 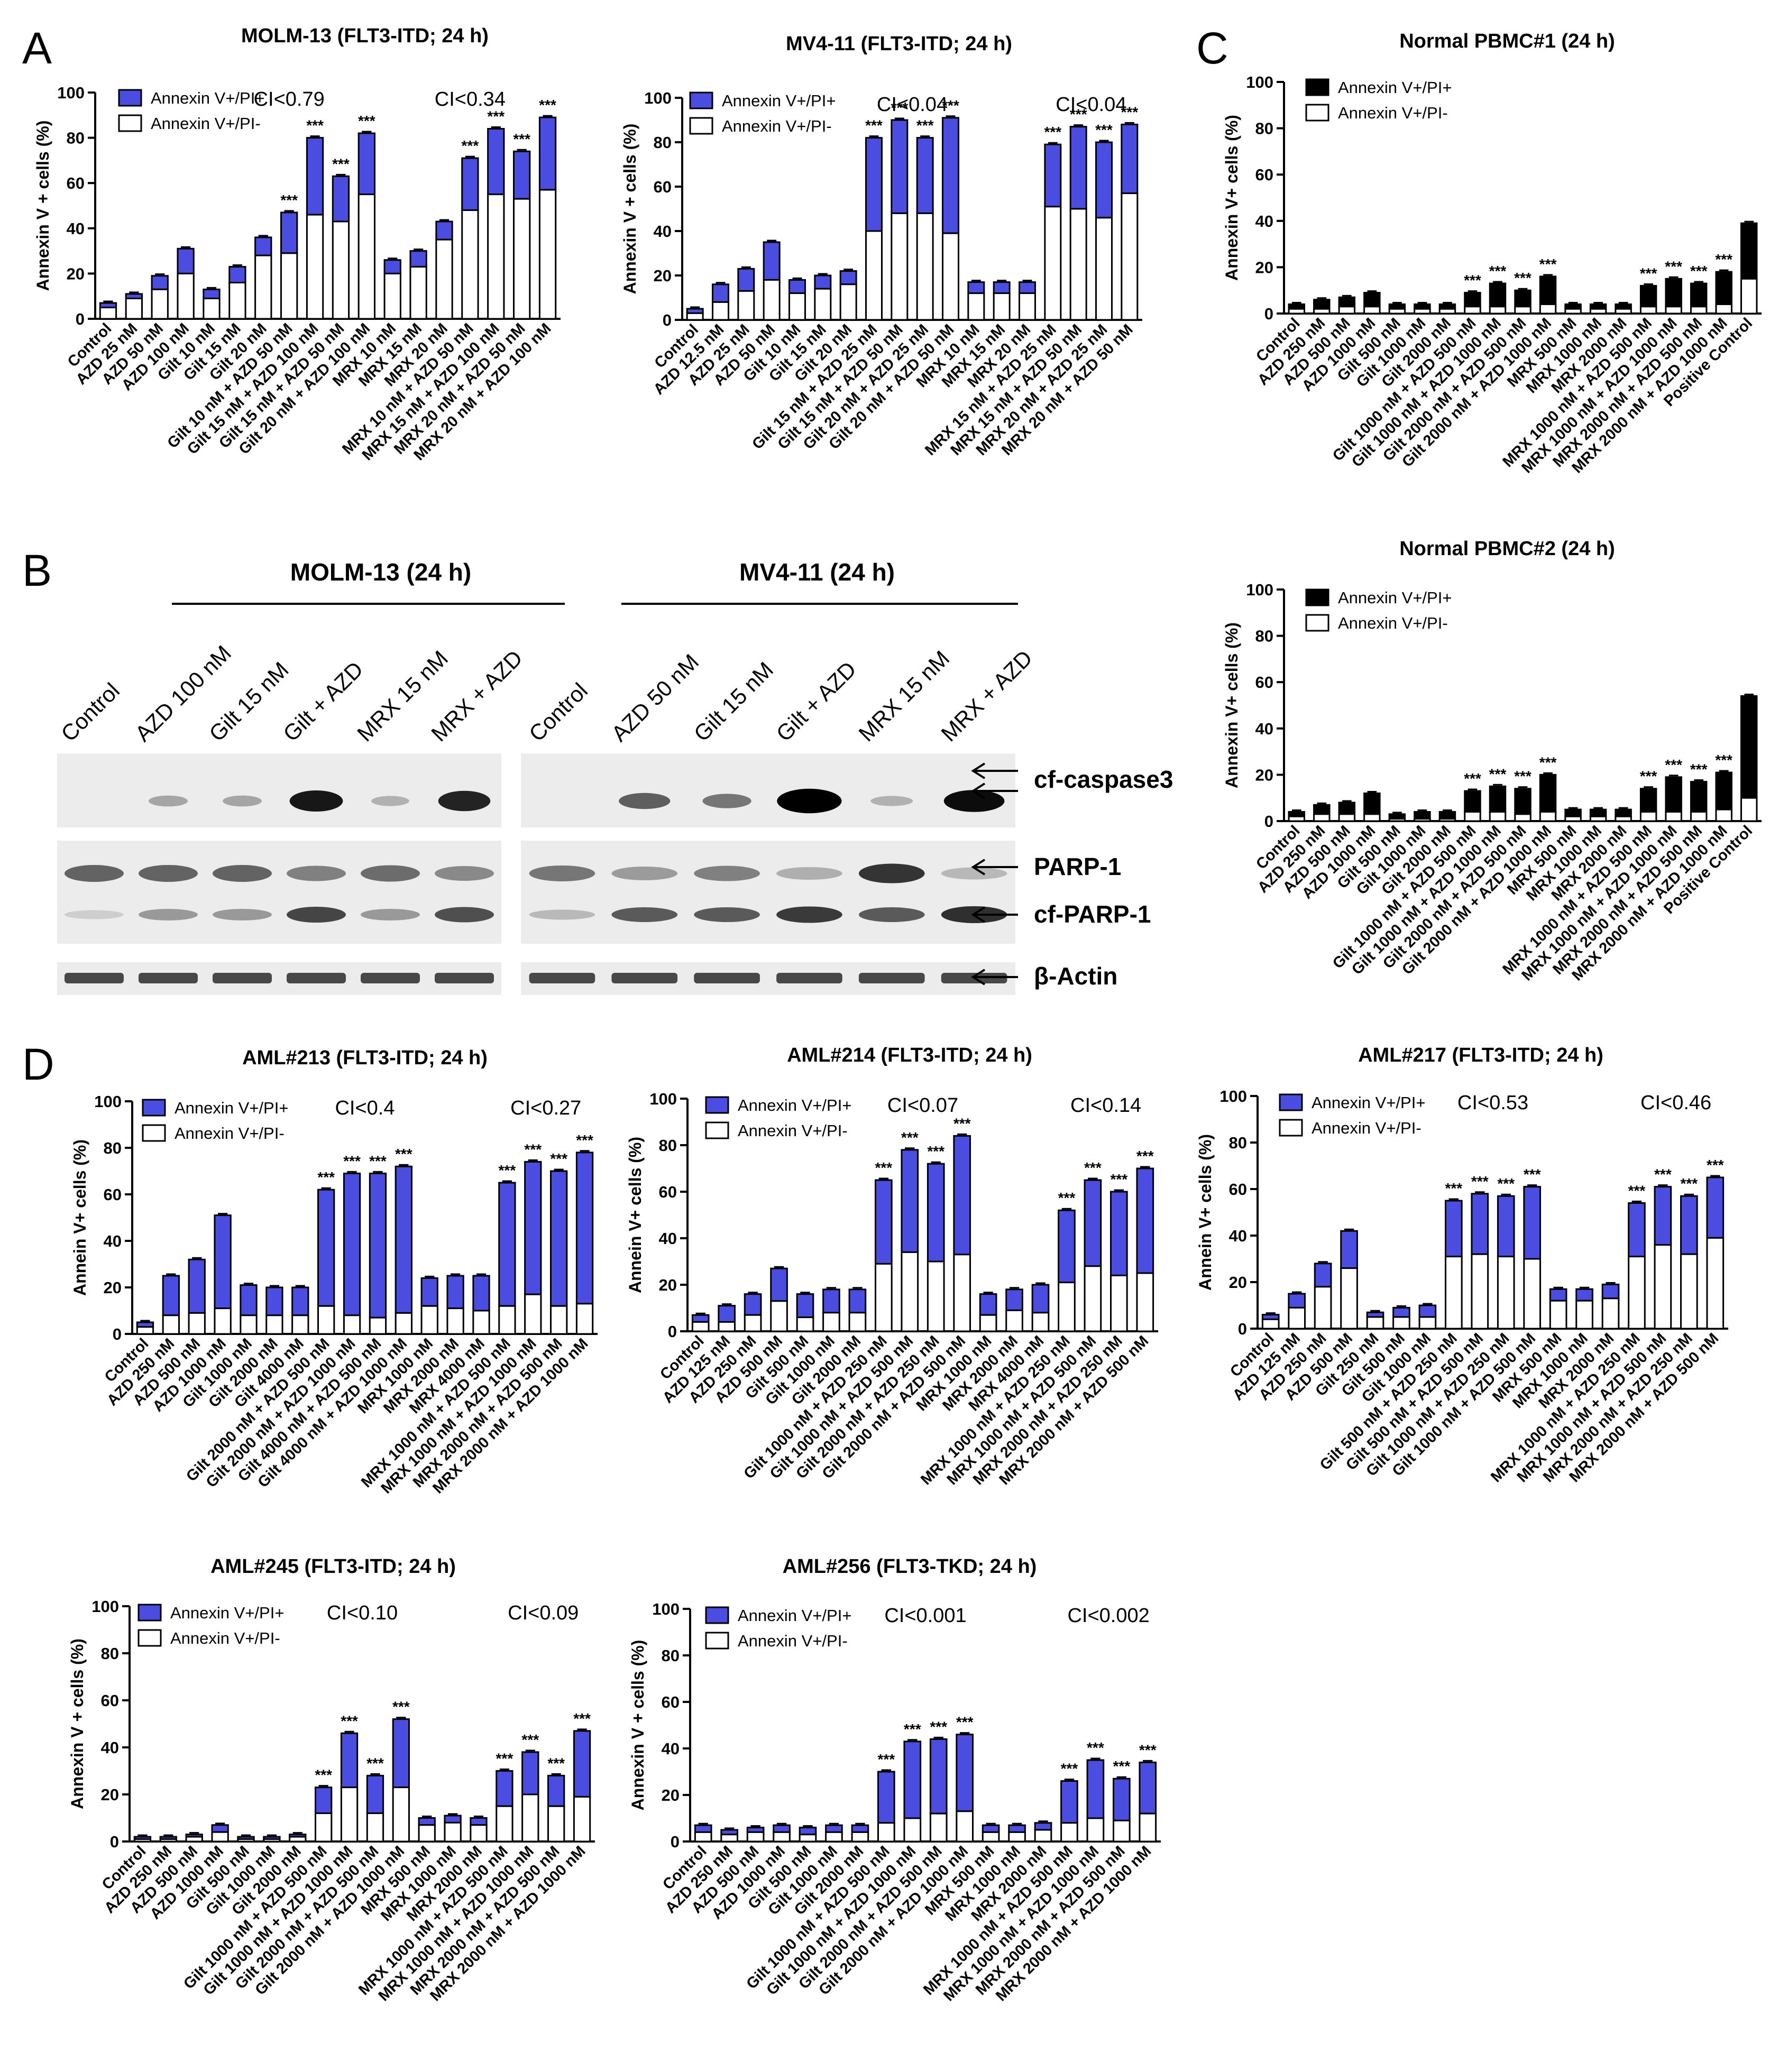 I want to click on legend-swatch-pi-positive, so click(x=1317, y=87).